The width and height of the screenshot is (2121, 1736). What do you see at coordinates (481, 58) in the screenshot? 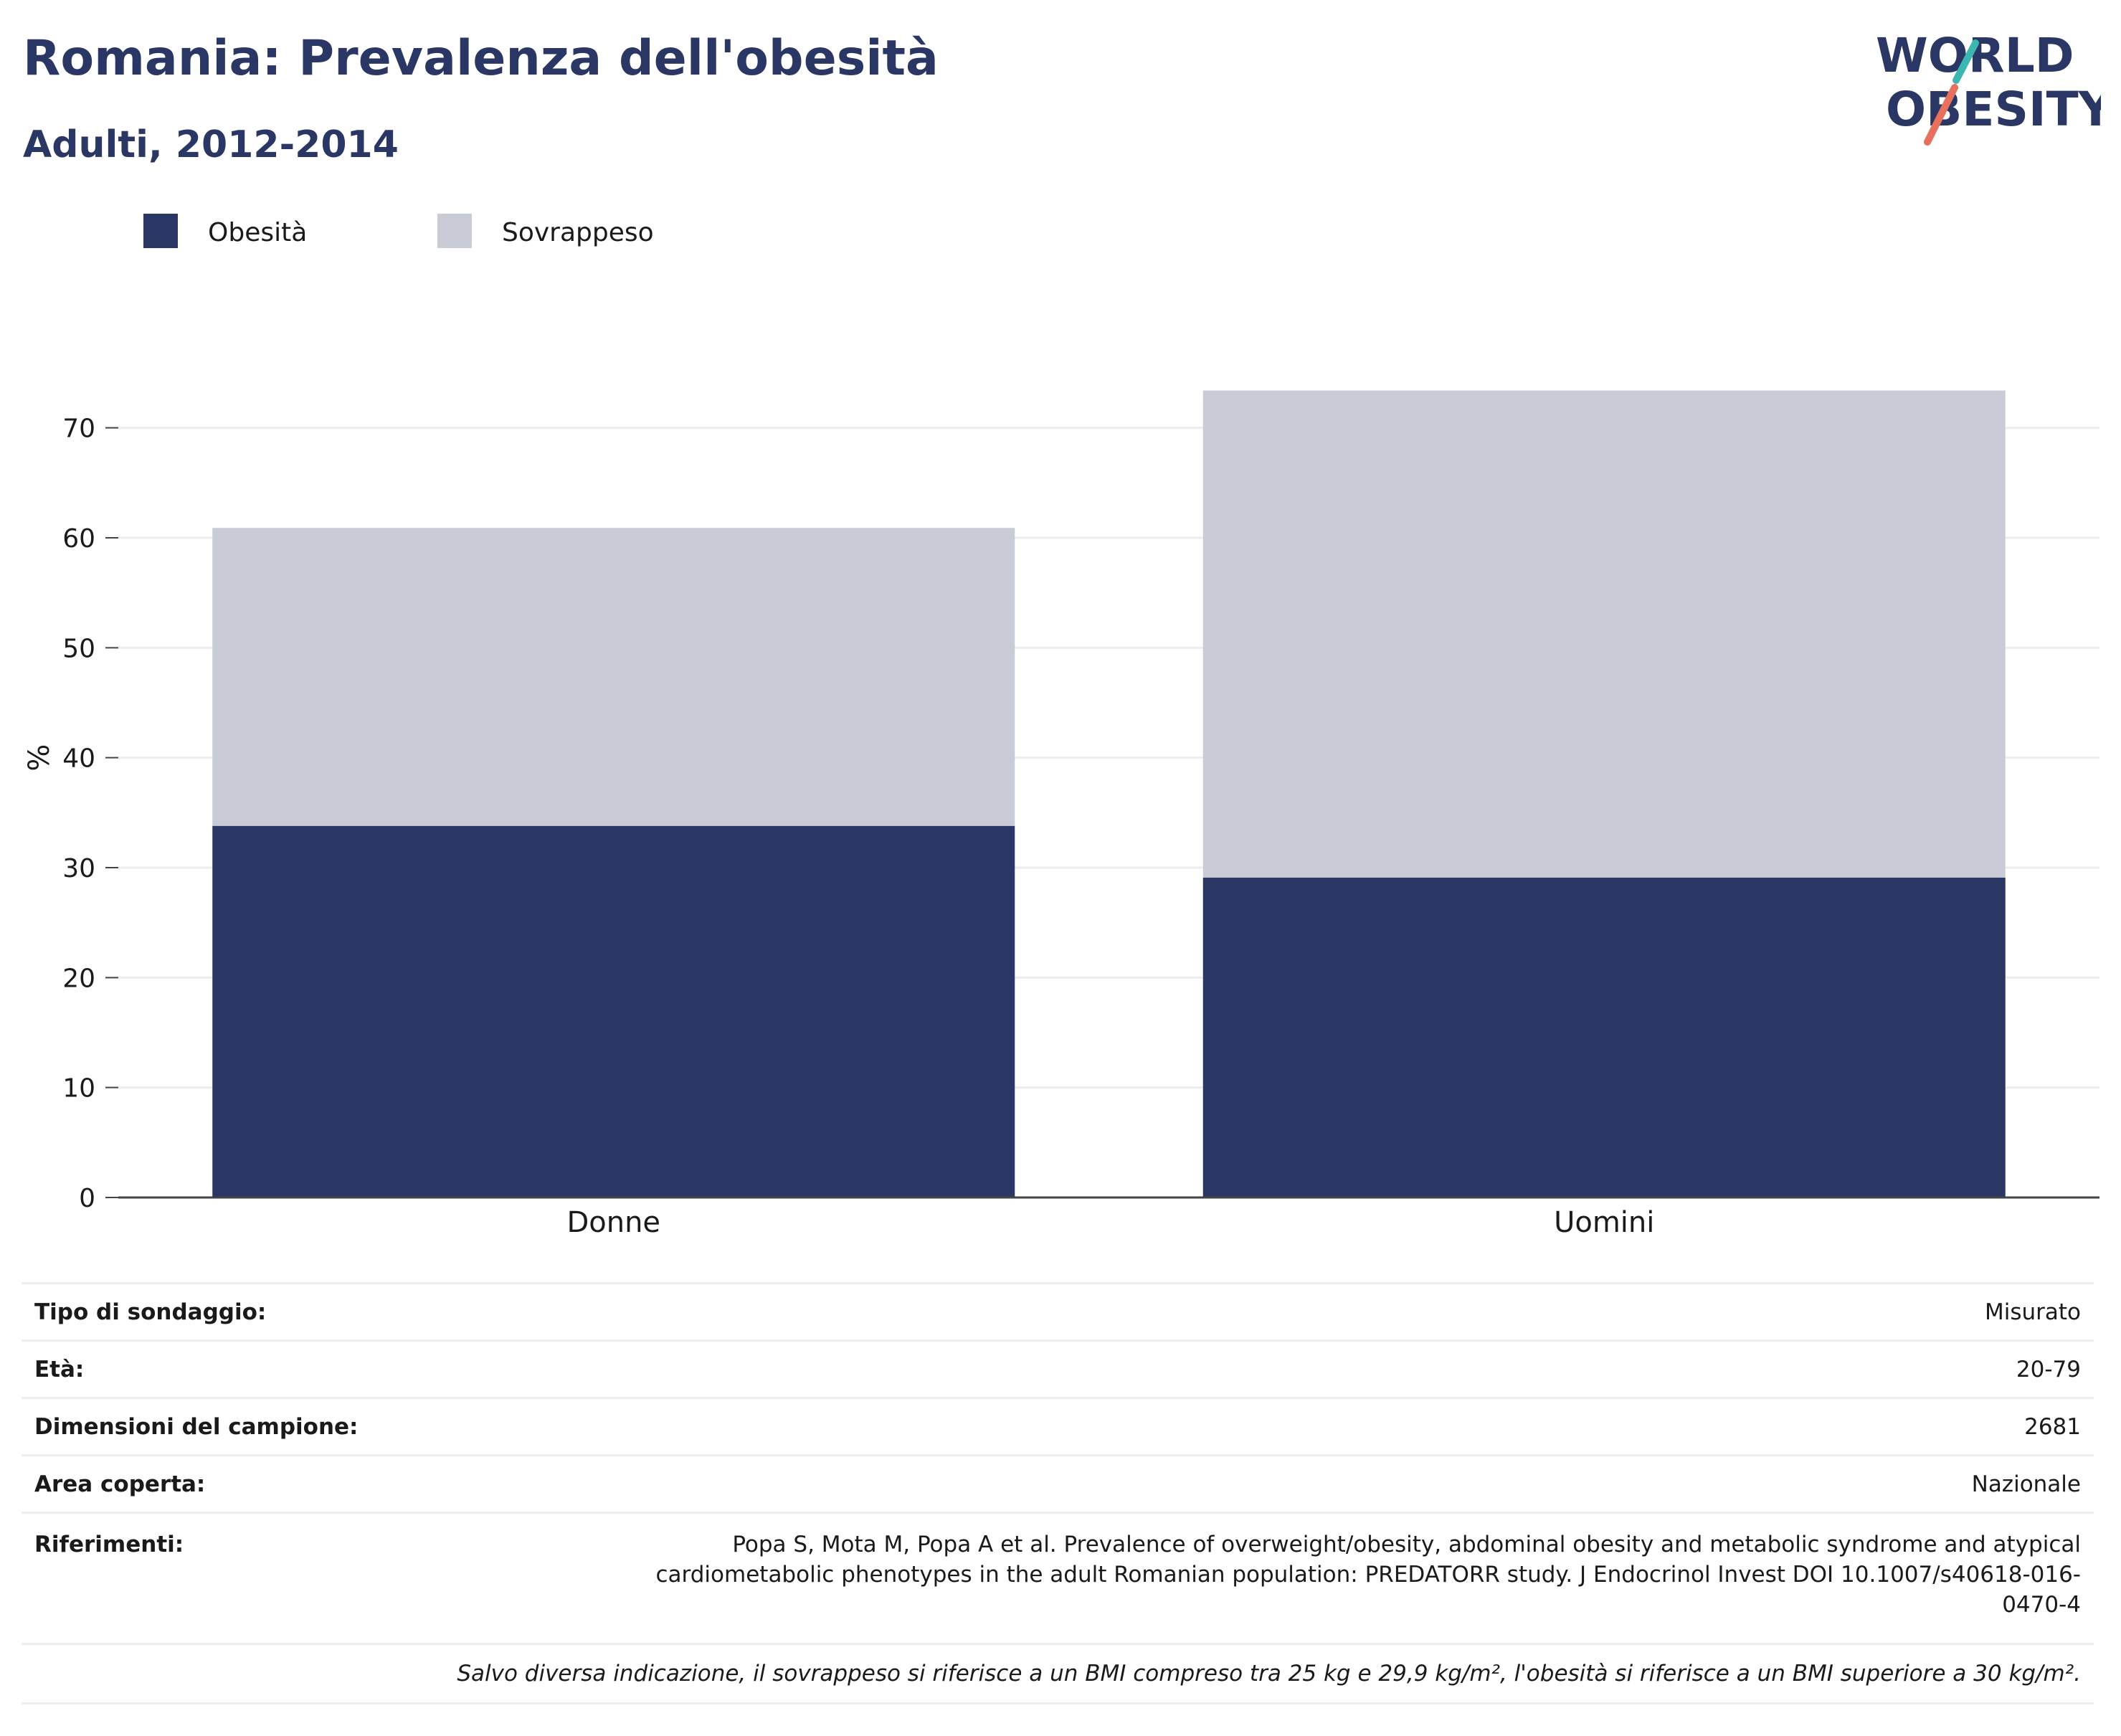
I see `page-title: Romania: Prevalenza dell'obesità` at bounding box center [481, 58].